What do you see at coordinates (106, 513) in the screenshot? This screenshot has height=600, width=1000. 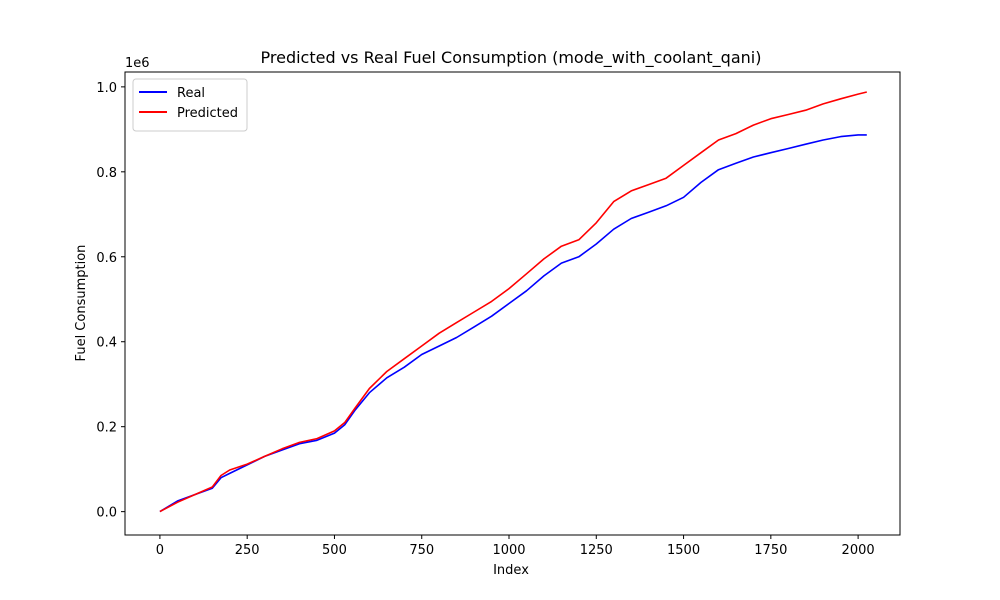 I see `y-tick-label: 0.0` at bounding box center [106, 513].